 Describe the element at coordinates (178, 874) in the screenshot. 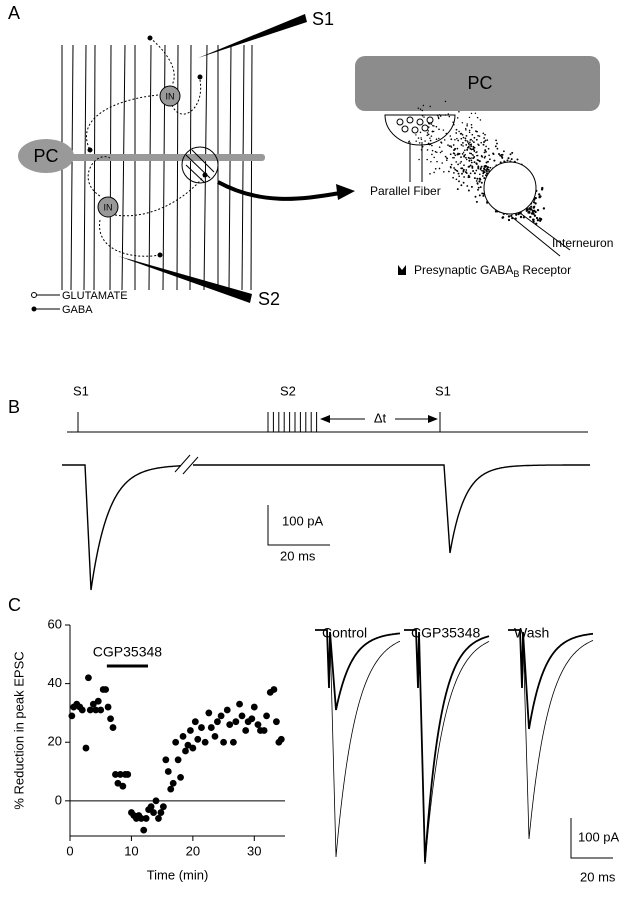

I see `x-axis-label: Time (min)` at that location.